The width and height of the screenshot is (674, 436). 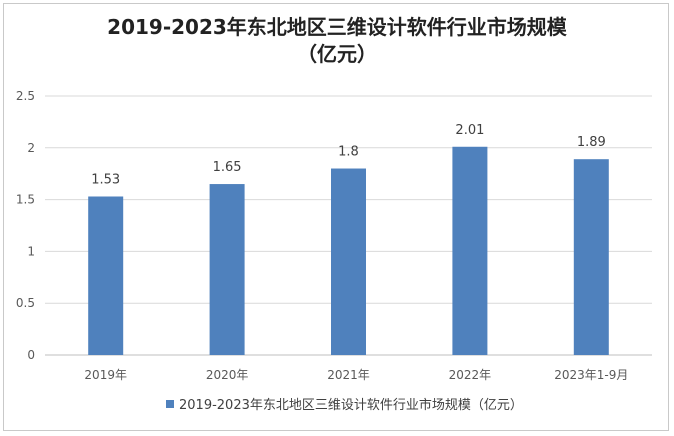 I want to click on chart-title-line1: 2019-2023年东北地区三维设计软件行业市场规模, so click(x=337, y=27).